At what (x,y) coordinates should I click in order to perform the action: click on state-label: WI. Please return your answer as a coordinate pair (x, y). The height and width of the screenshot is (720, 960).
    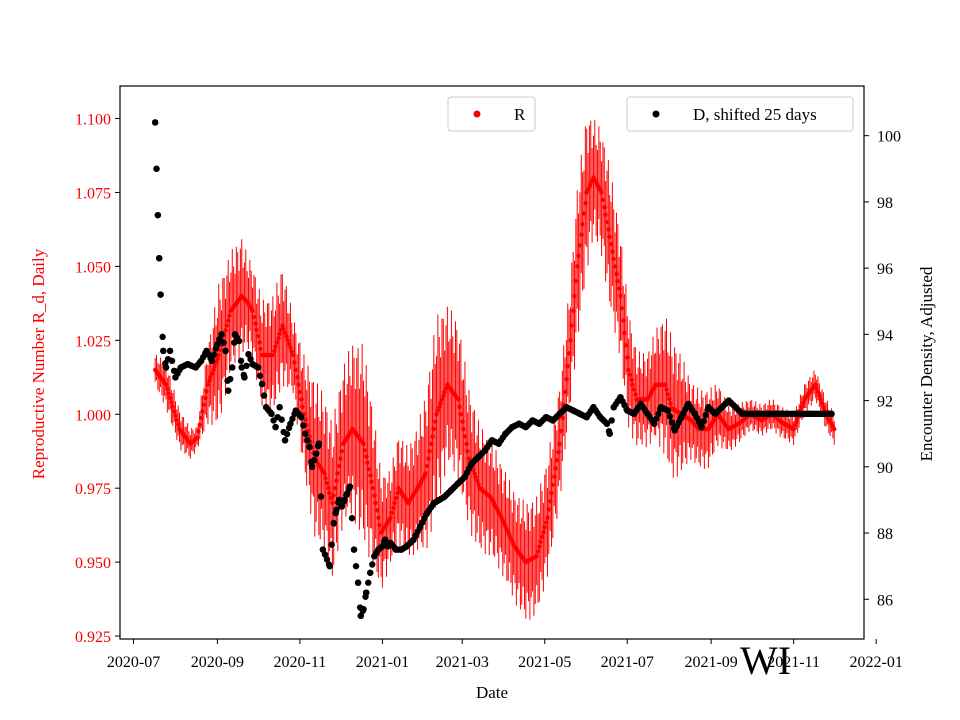
    Looking at the image, I should click on (765, 660).